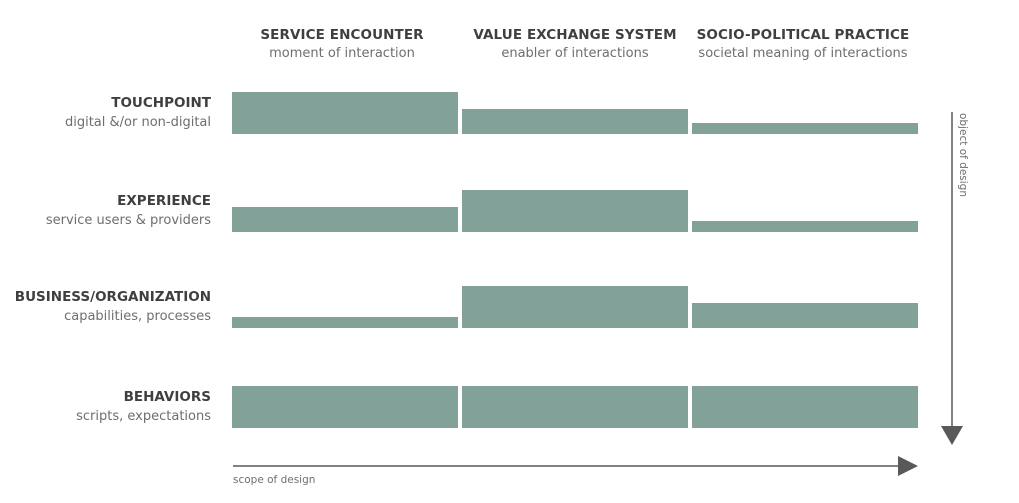 Image resolution: width=1019 pixels, height=503 pixels. I want to click on column-header-service-encounter: SERVICE ENCOUNTER moment of interaction, so click(342, 44).